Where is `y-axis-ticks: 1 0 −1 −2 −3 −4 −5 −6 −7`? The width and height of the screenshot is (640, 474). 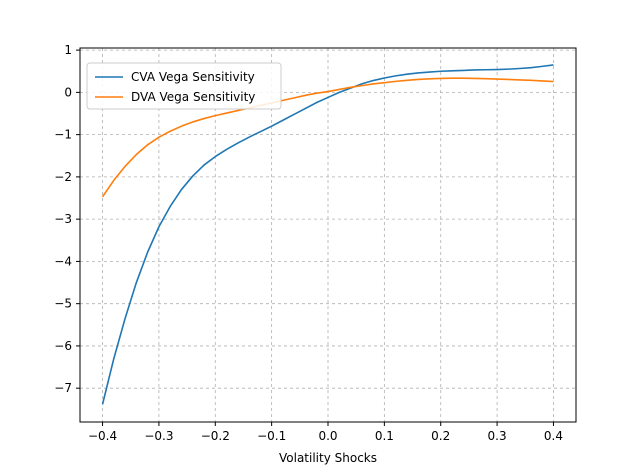
y-axis-ticks: 1 0 −1 −2 −3 −4 −5 −6 −7 is located at coordinates (67, 219).